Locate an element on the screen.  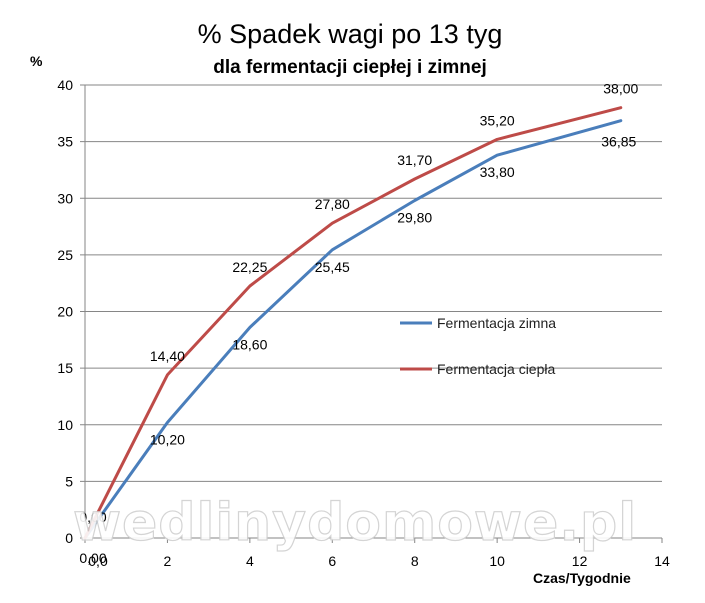
legend-label: Fermentacja ciepła is located at coordinates (496, 369).